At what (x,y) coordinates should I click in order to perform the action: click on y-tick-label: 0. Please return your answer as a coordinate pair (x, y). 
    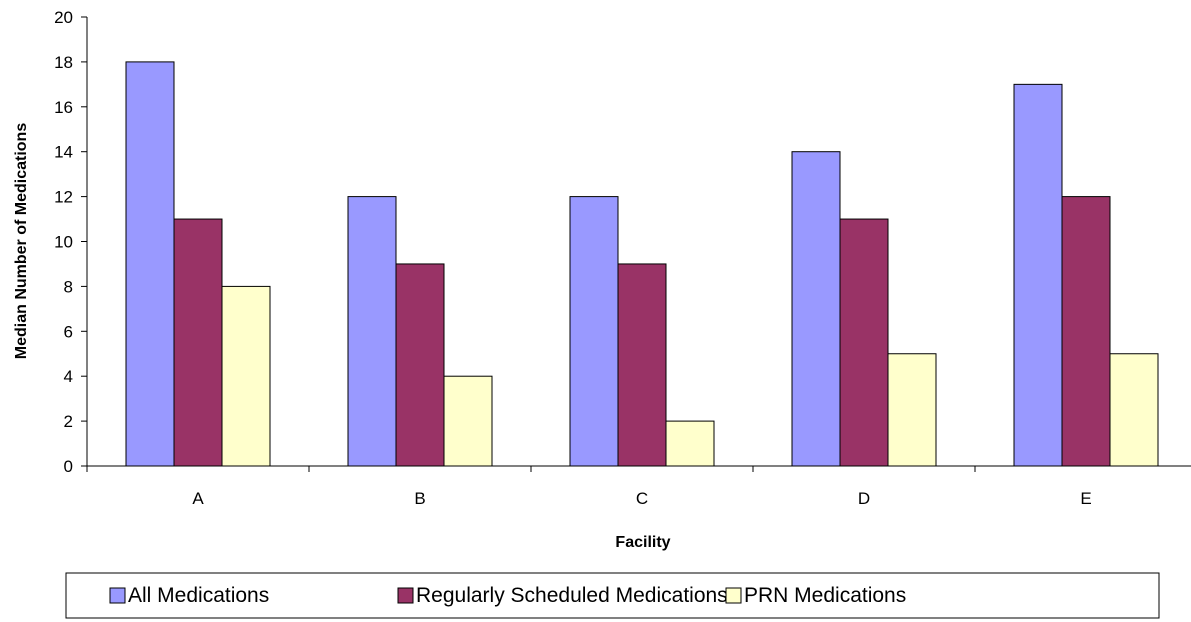
    Looking at the image, I should click on (68, 466).